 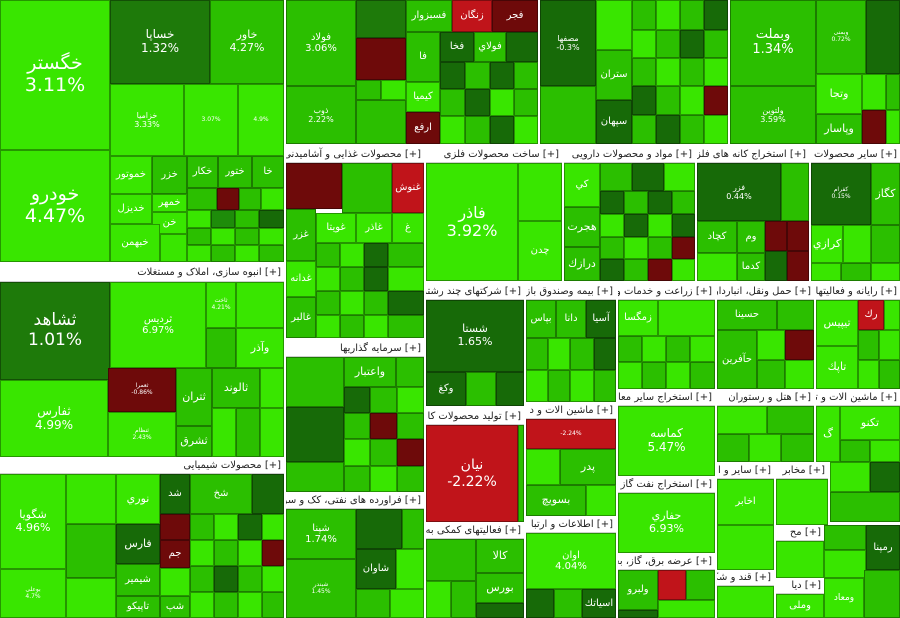 I want to click on stock-tile-ghdane: غدانه, so click(x=301, y=279).